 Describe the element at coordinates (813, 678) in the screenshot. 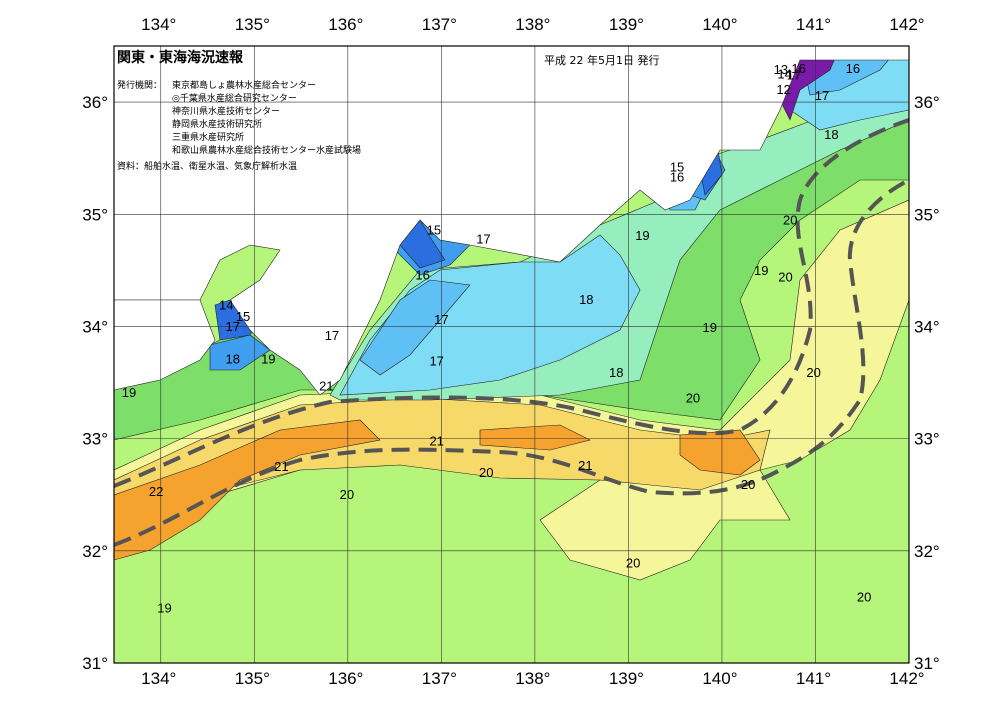

I see `lon-tick-bottom: 141°` at that location.